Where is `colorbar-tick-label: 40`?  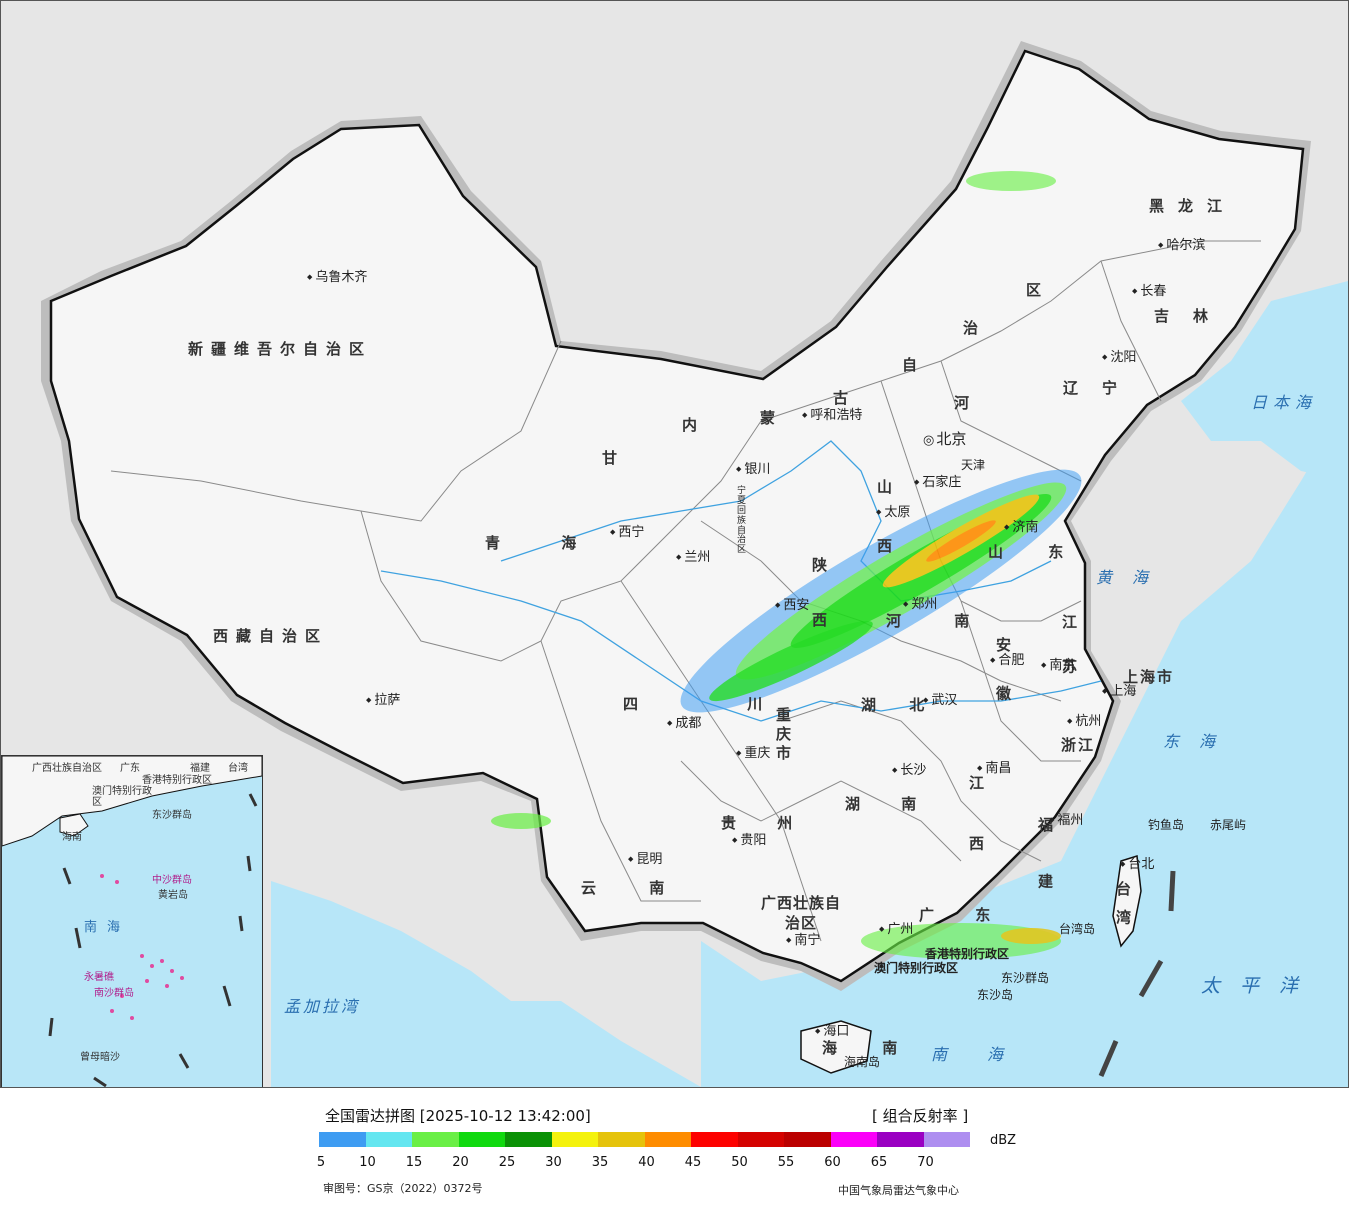
colorbar-tick-label: 40 is located at coordinates (646, 1162).